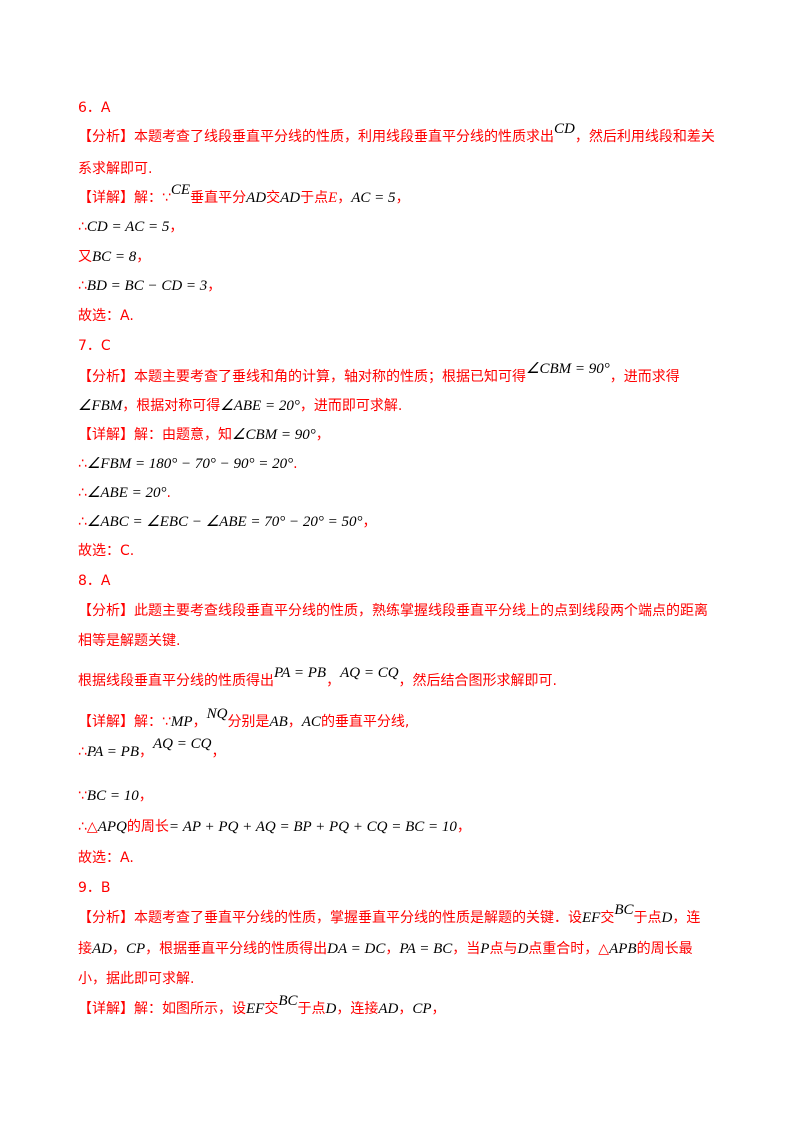 The width and height of the screenshot is (800, 1132). What do you see at coordinates (477, 681) in the screenshot?
I see `text-segment: ，然后结合图形求解即可.` at bounding box center [477, 681].